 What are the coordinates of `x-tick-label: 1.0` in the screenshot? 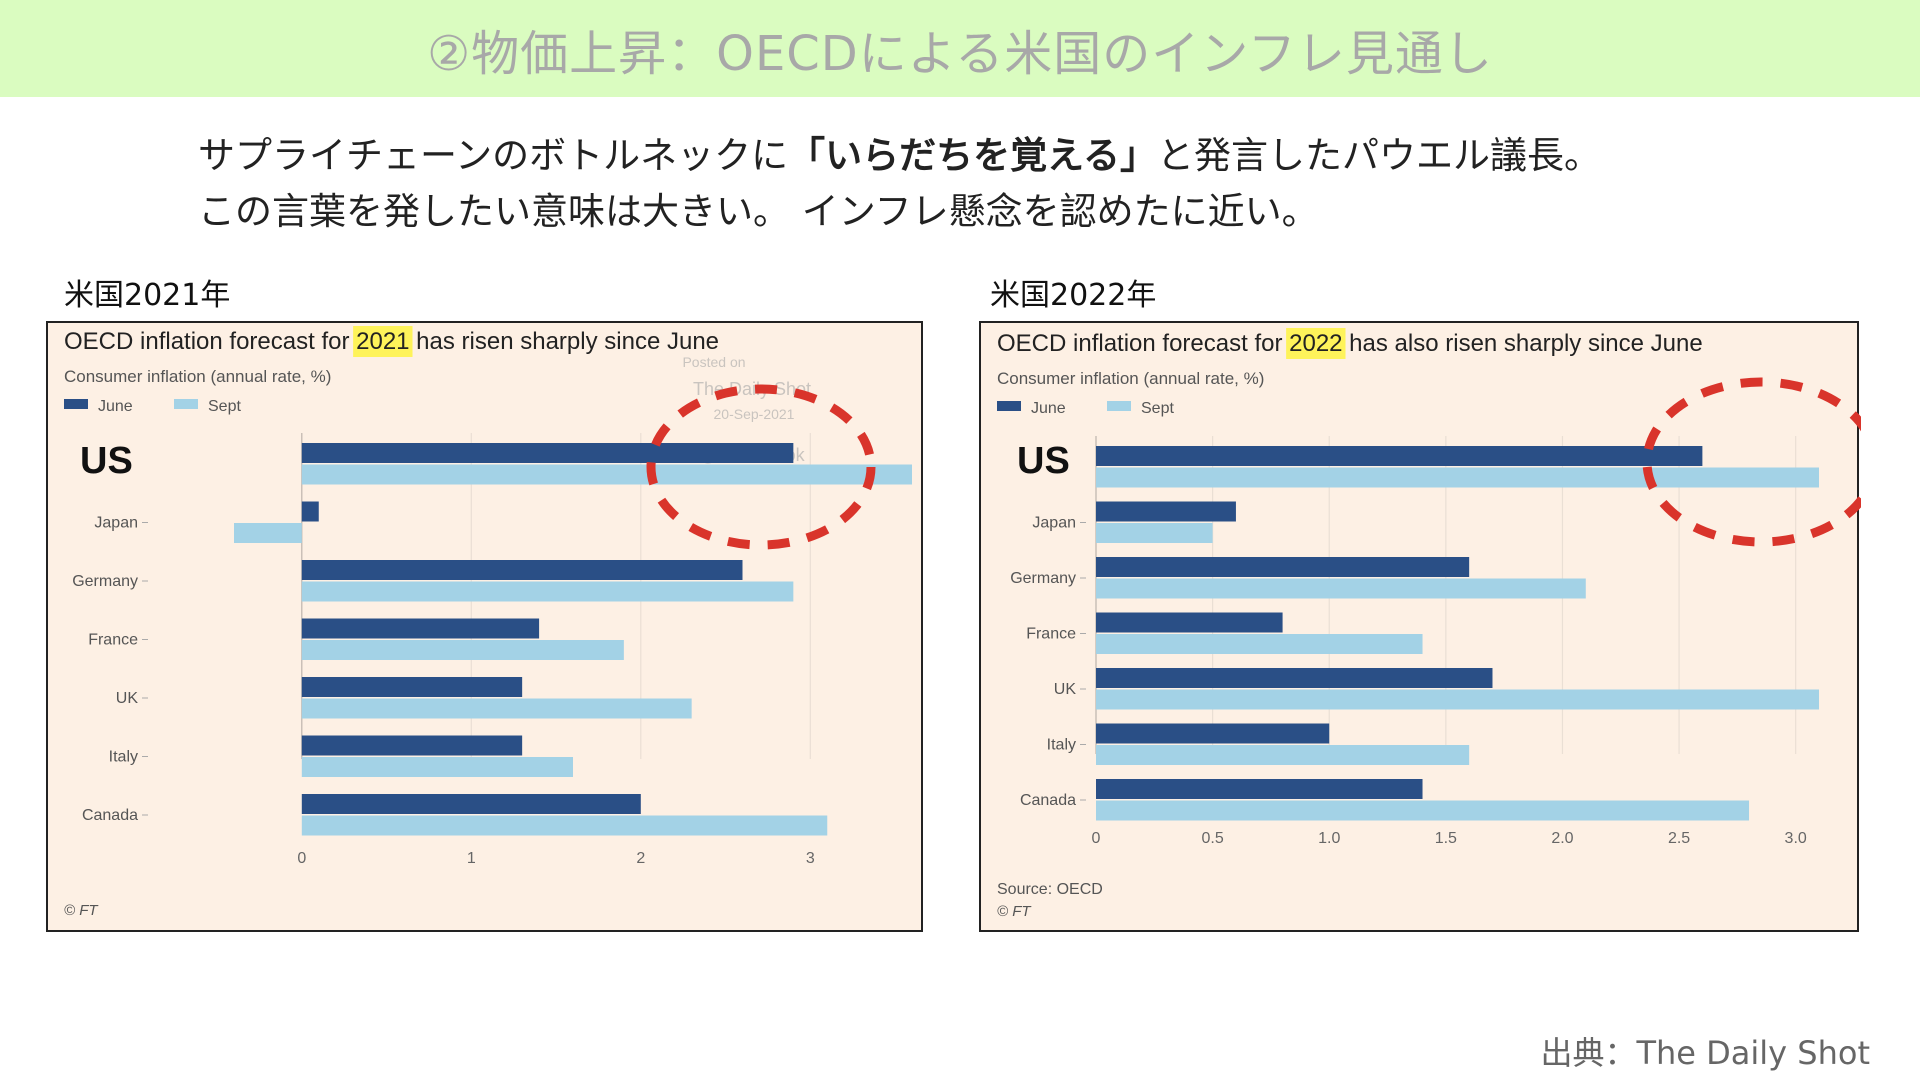 It's located at (1329, 838).